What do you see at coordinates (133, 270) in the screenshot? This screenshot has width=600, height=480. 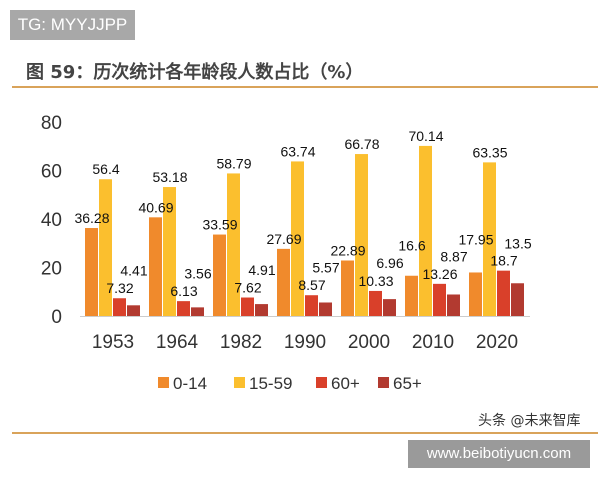 I see `data-label: 4.41` at bounding box center [133, 270].